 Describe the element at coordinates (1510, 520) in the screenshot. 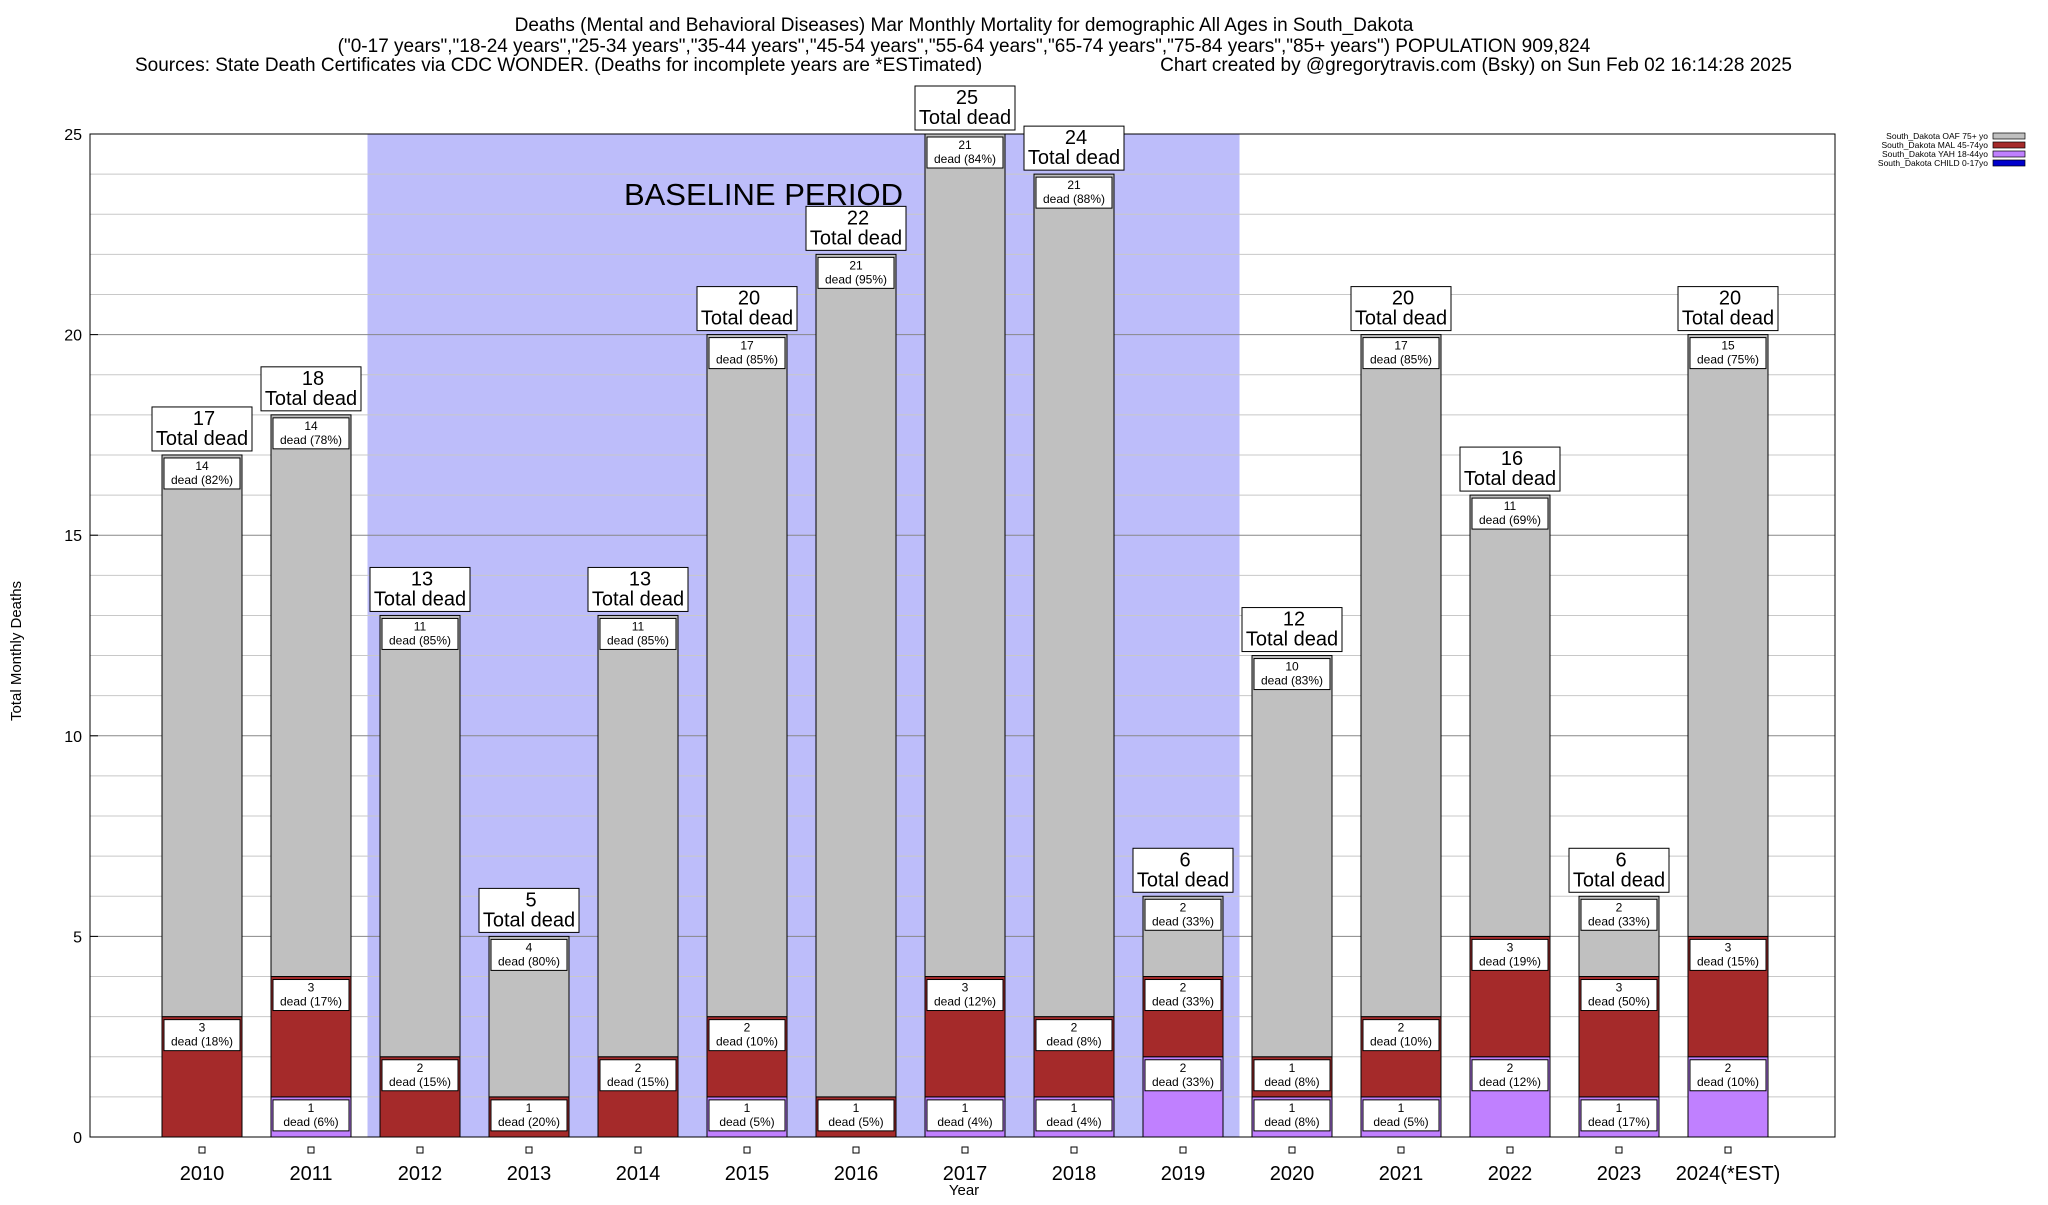

I see `segment-pct: dead (69%)` at that location.